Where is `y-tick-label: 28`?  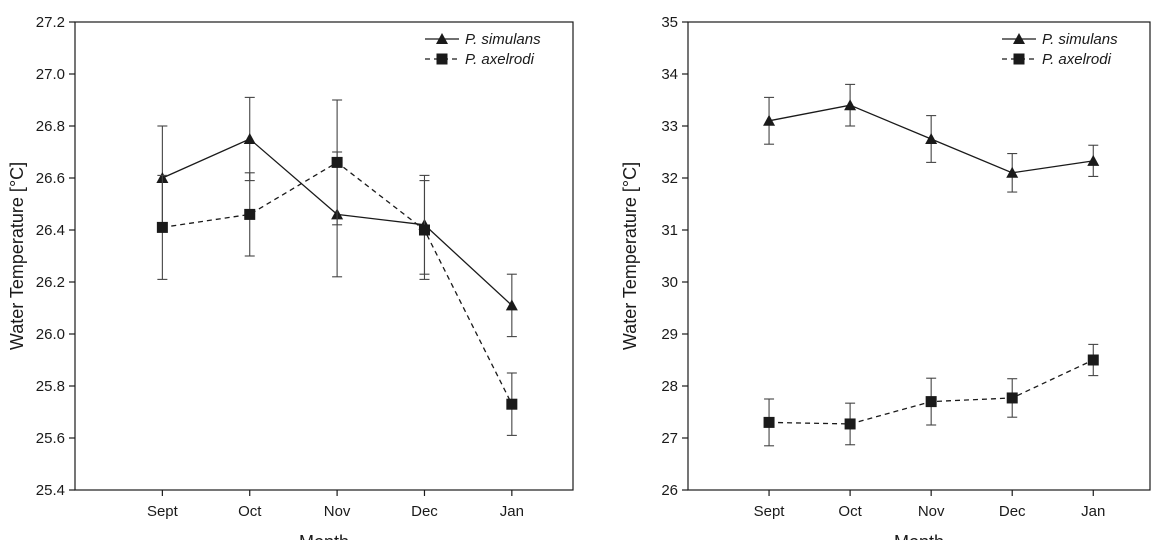 y-tick-label: 28 is located at coordinates (669, 386).